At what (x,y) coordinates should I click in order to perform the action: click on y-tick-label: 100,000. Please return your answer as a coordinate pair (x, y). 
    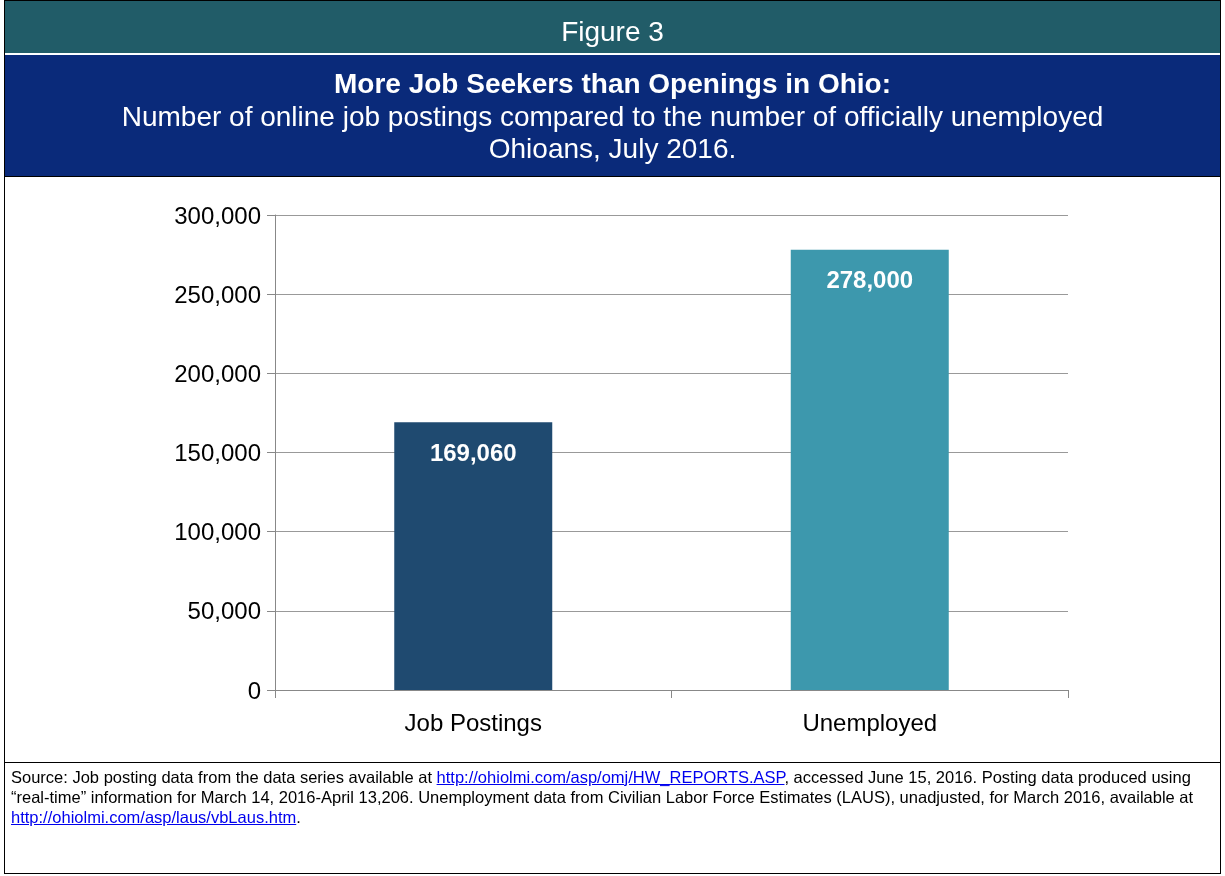
    Looking at the image, I should click on (217, 532).